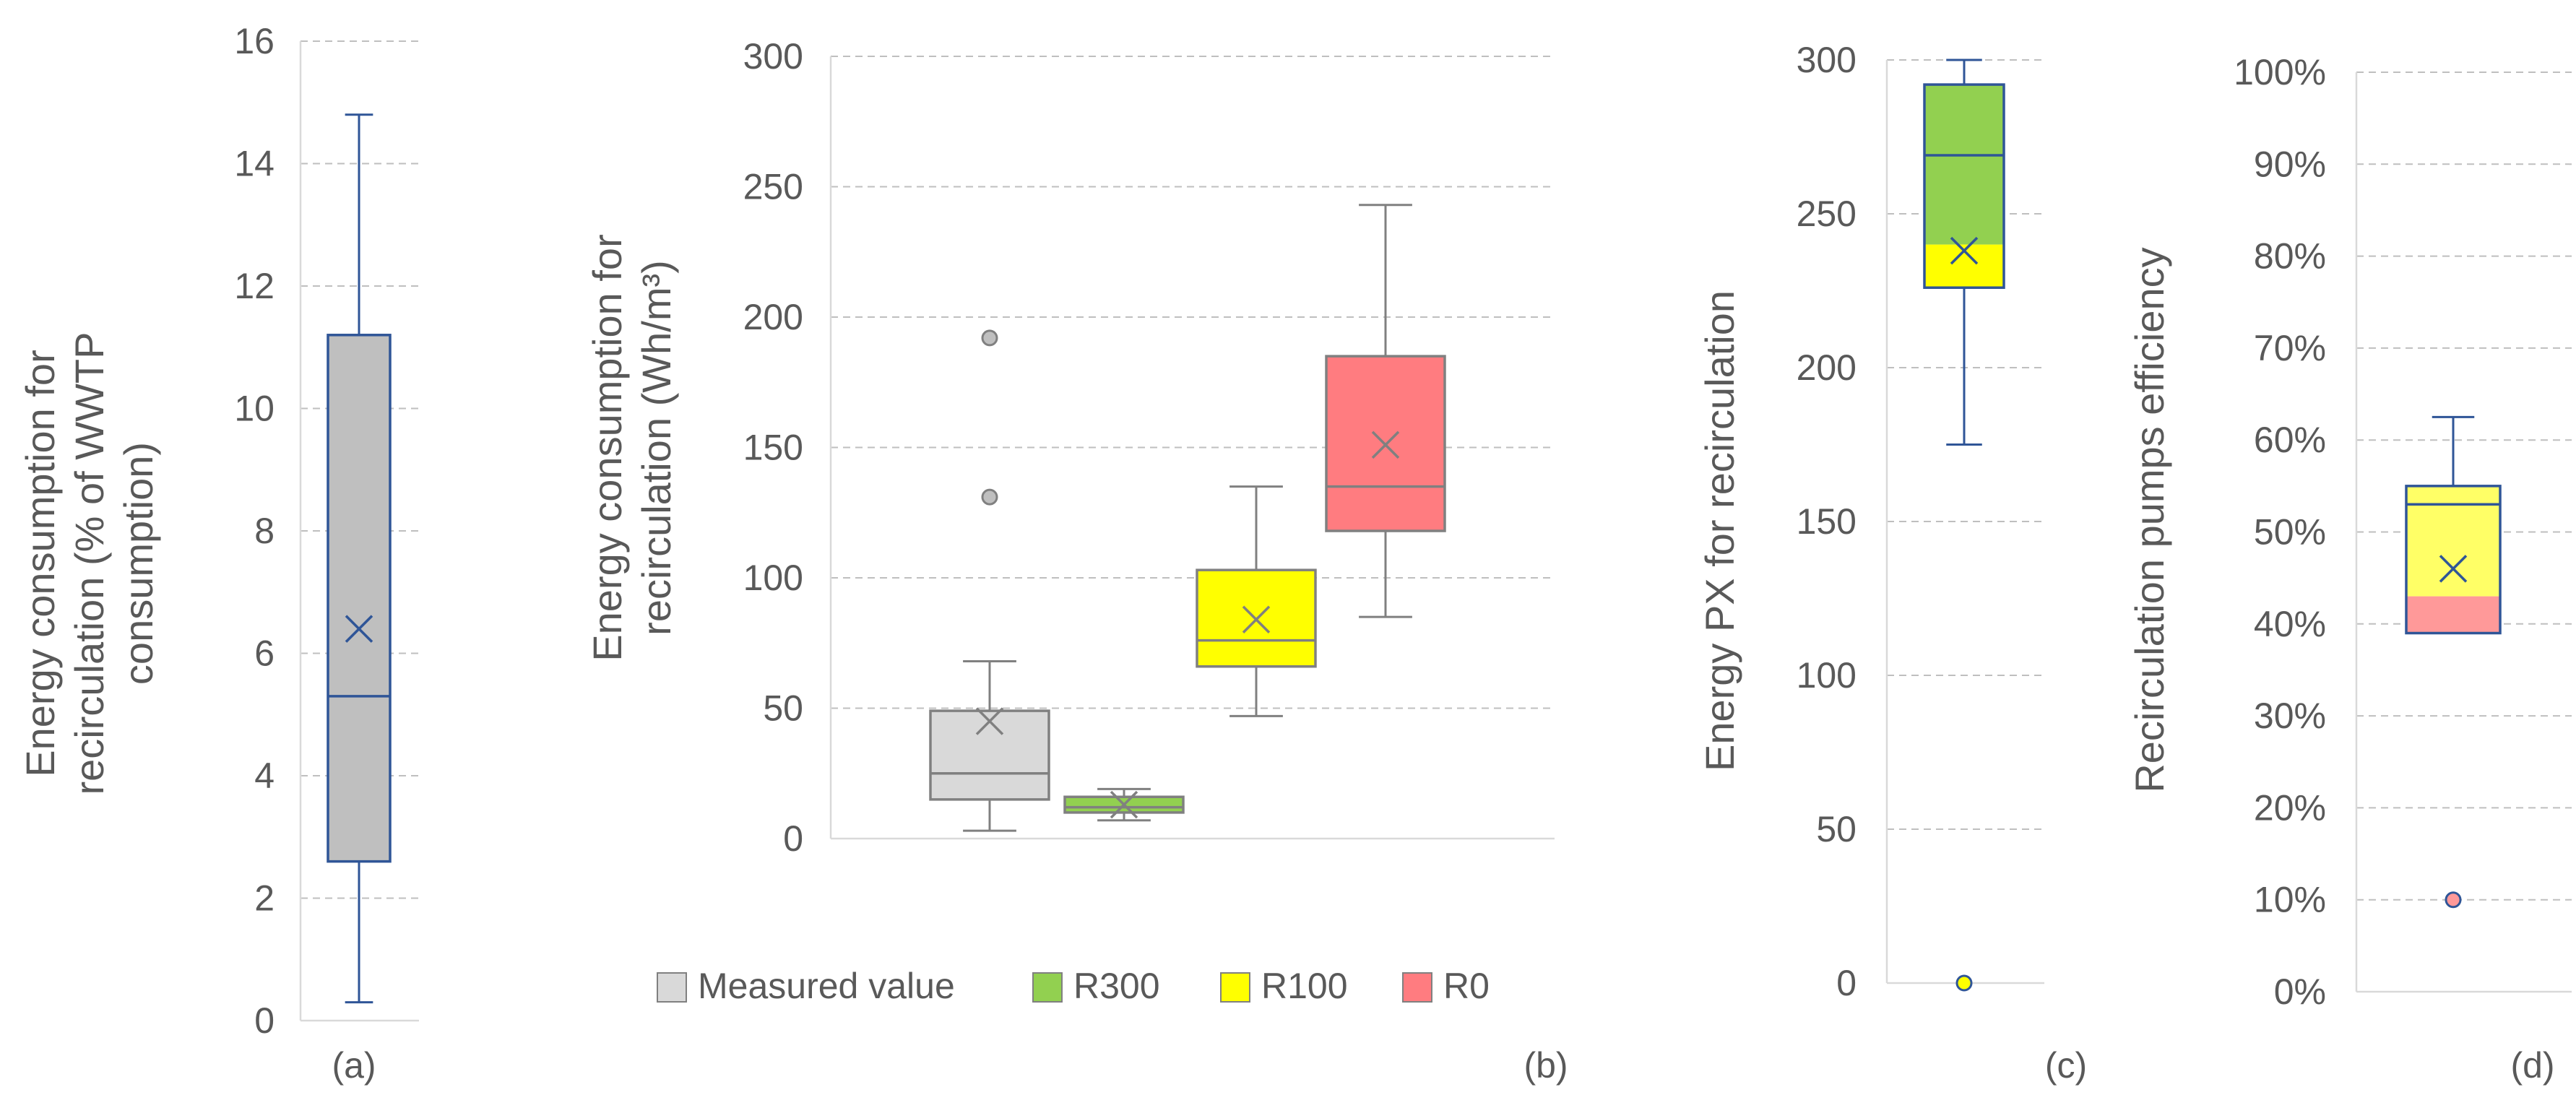 Image resolution: width=2576 pixels, height=1108 pixels. I want to click on panel-b-ytick-label: 0, so click(793, 838).